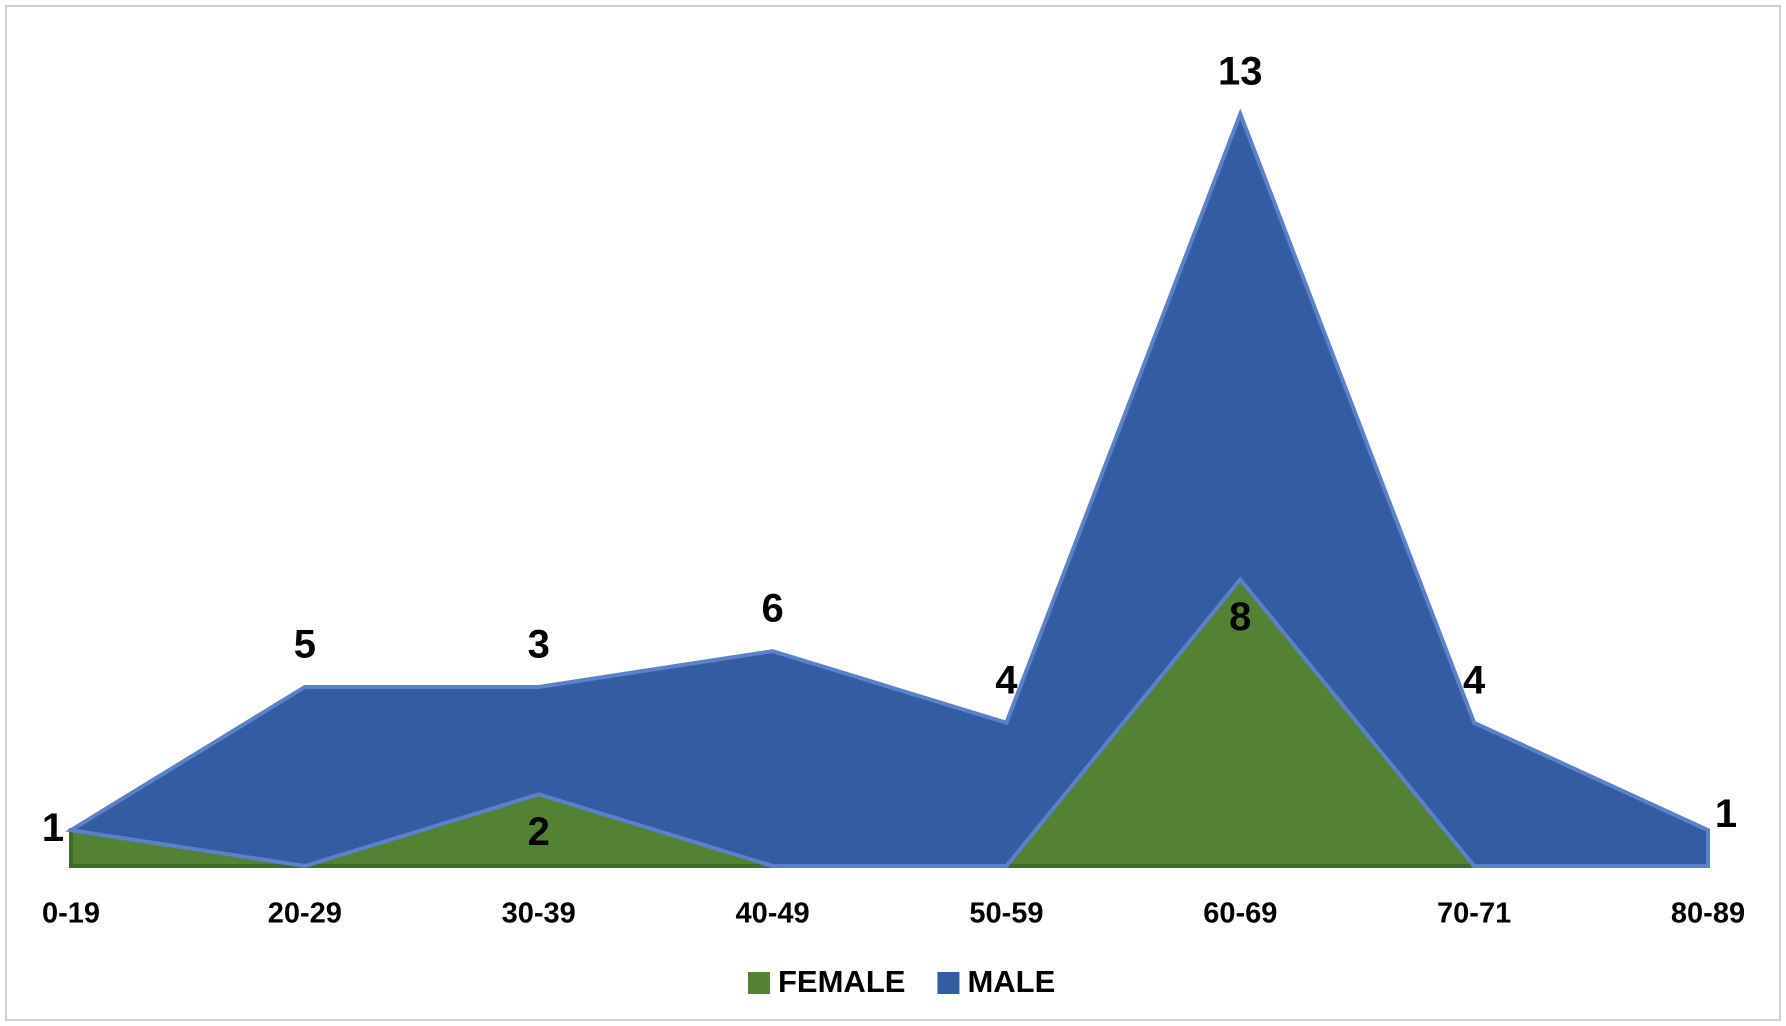  I want to click on x-tick-label: 20-29, so click(305, 914).